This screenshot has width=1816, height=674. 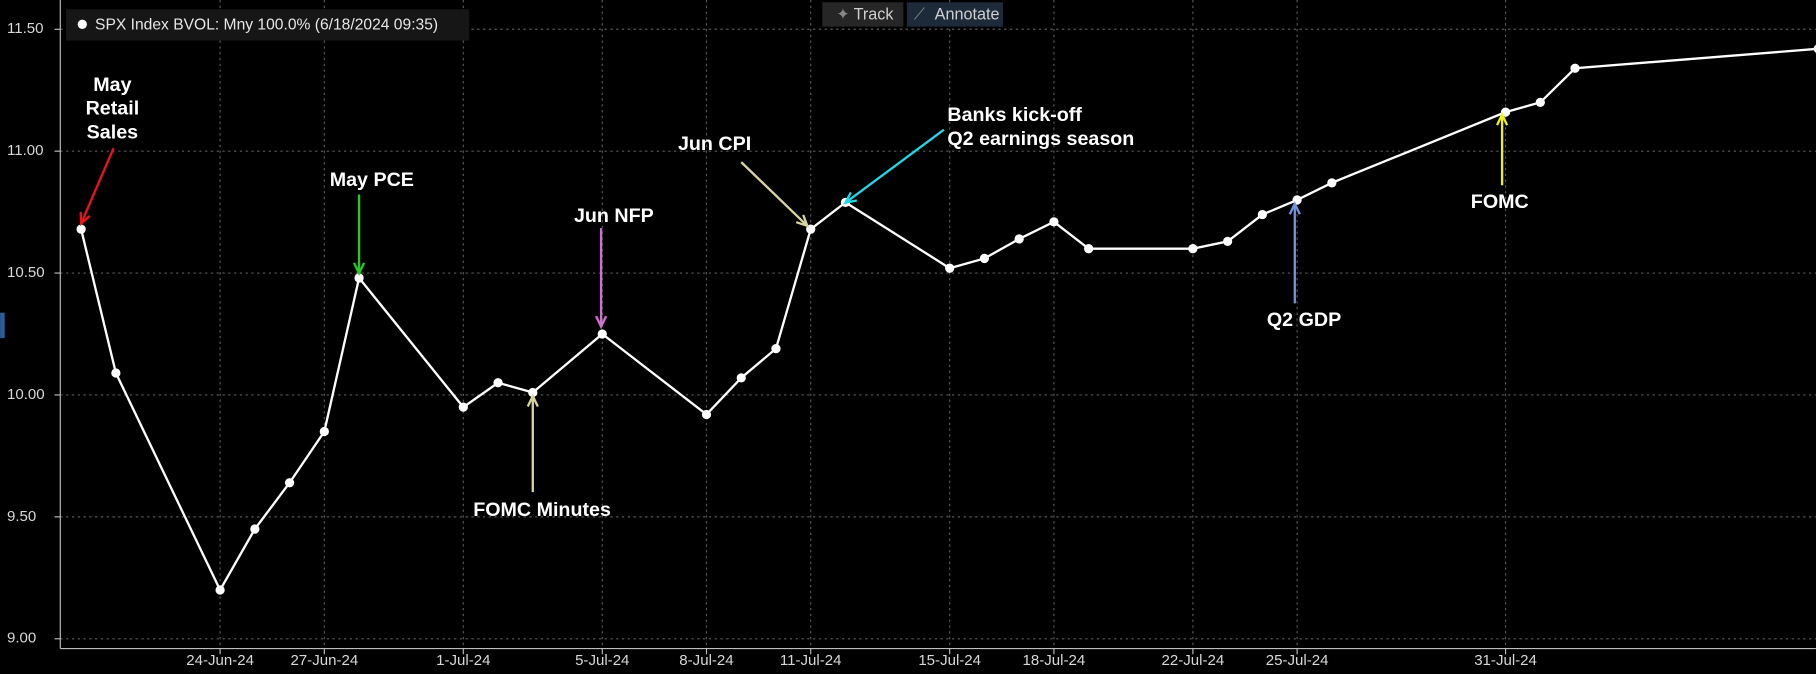 I want to click on annotation-label: FOMC, so click(x=1500, y=202).